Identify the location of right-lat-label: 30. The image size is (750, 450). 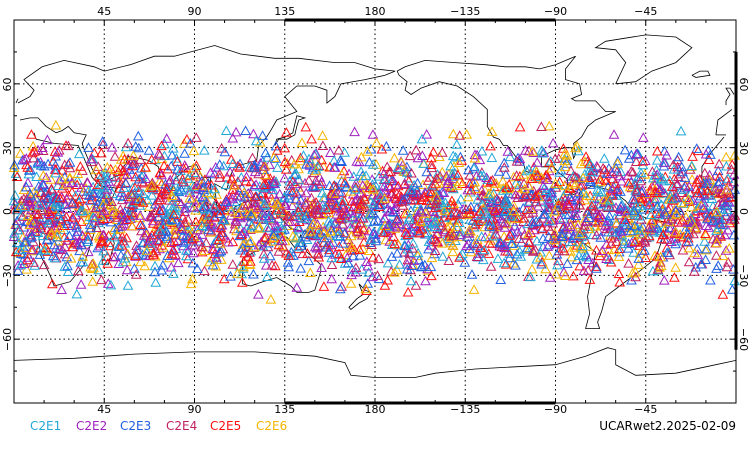
(743, 148).